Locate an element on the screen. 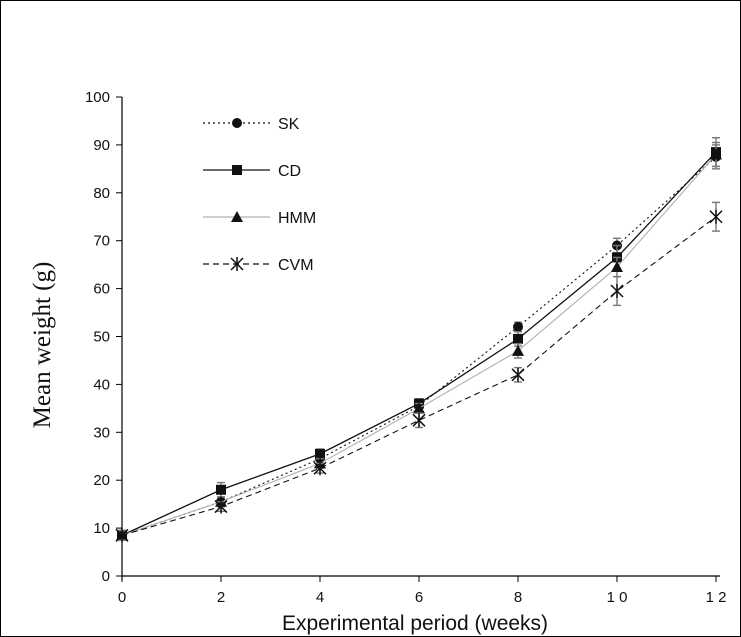  legend-item-cd: CD is located at coordinates (252, 171).